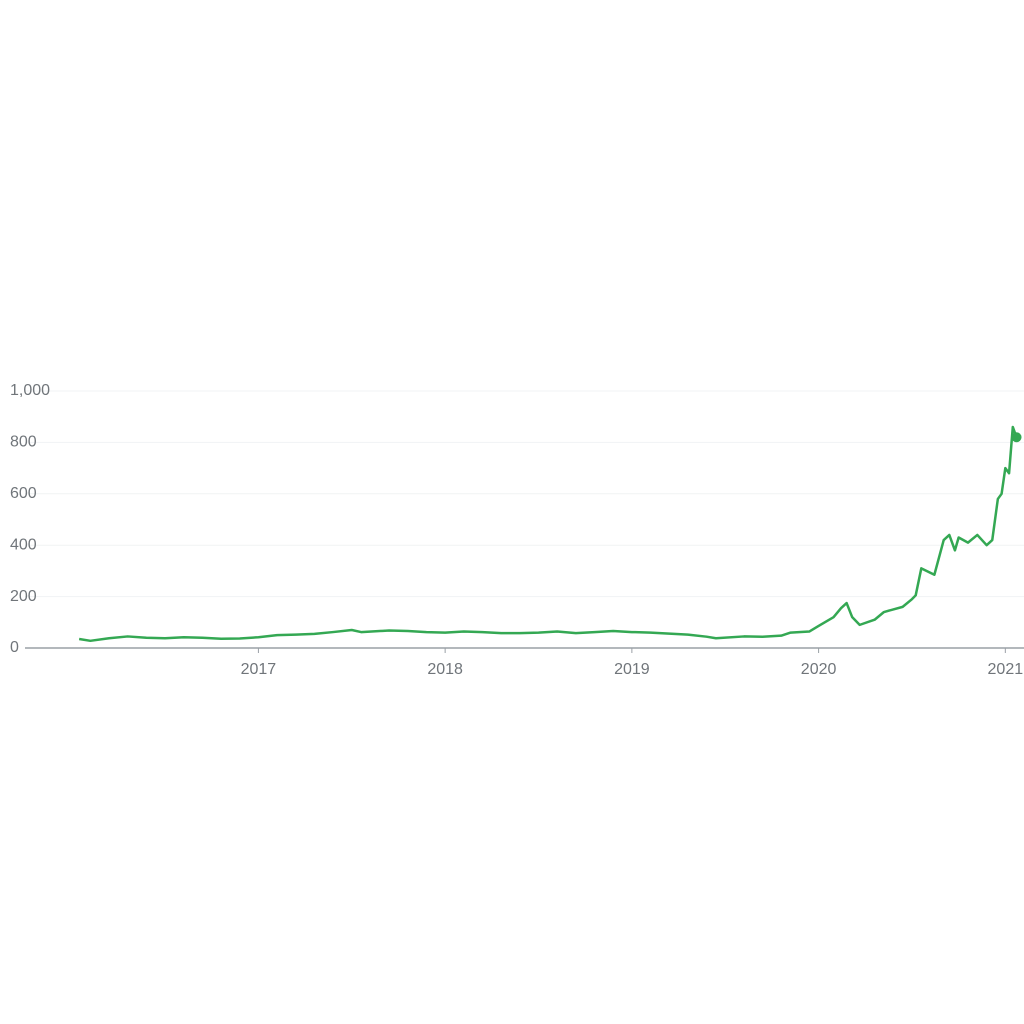 The width and height of the screenshot is (1024, 1024). Describe the element at coordinates (1006, 669) in the screenshot. I see `x-tick-label: 2021` at that location.